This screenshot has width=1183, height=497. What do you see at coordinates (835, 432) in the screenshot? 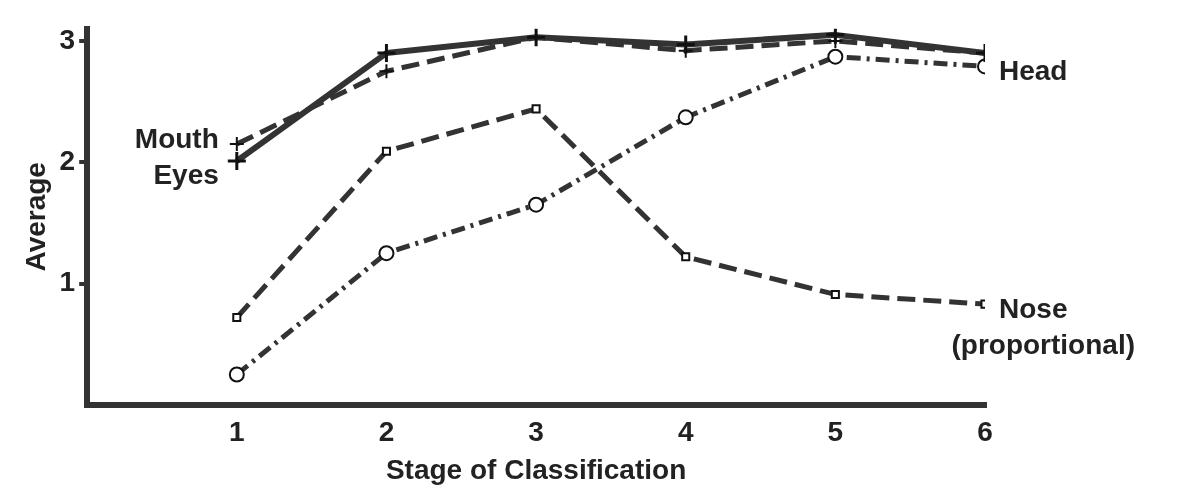
I see `x-tick-label: 5` at bounding box center [835, 432].